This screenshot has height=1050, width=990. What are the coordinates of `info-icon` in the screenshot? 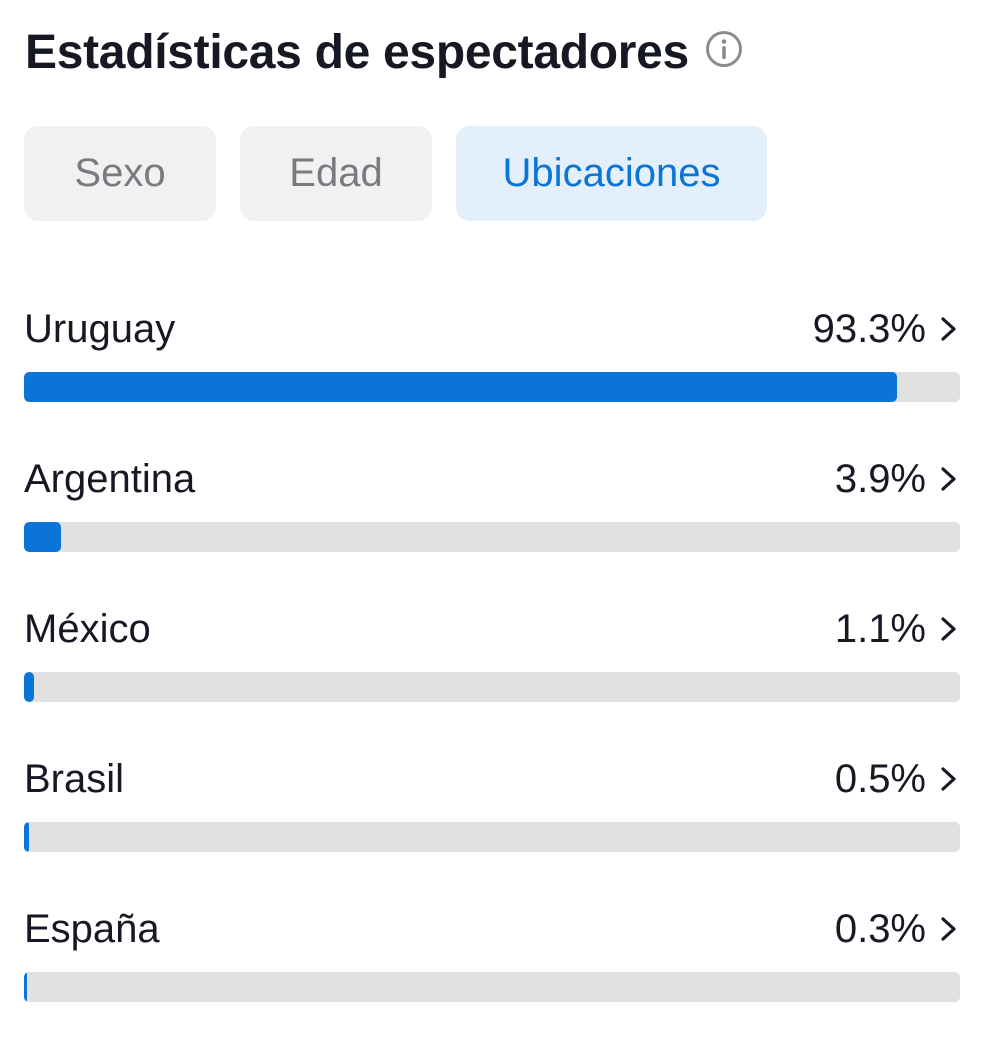 It's located at (724, 49).